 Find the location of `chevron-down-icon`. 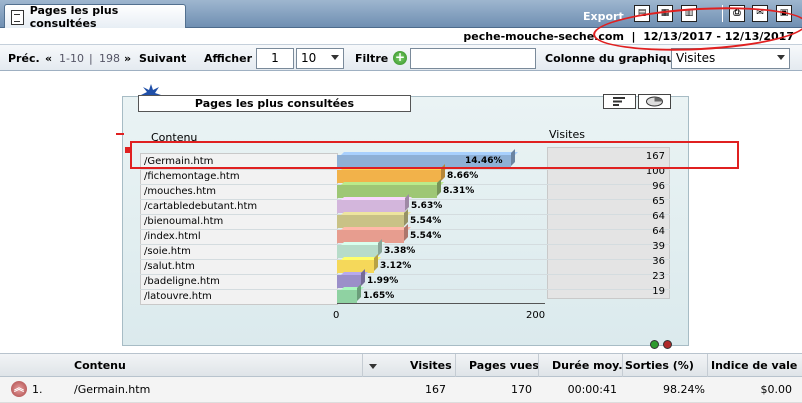

chevron-down-icon is located at coordinates (335, 57).